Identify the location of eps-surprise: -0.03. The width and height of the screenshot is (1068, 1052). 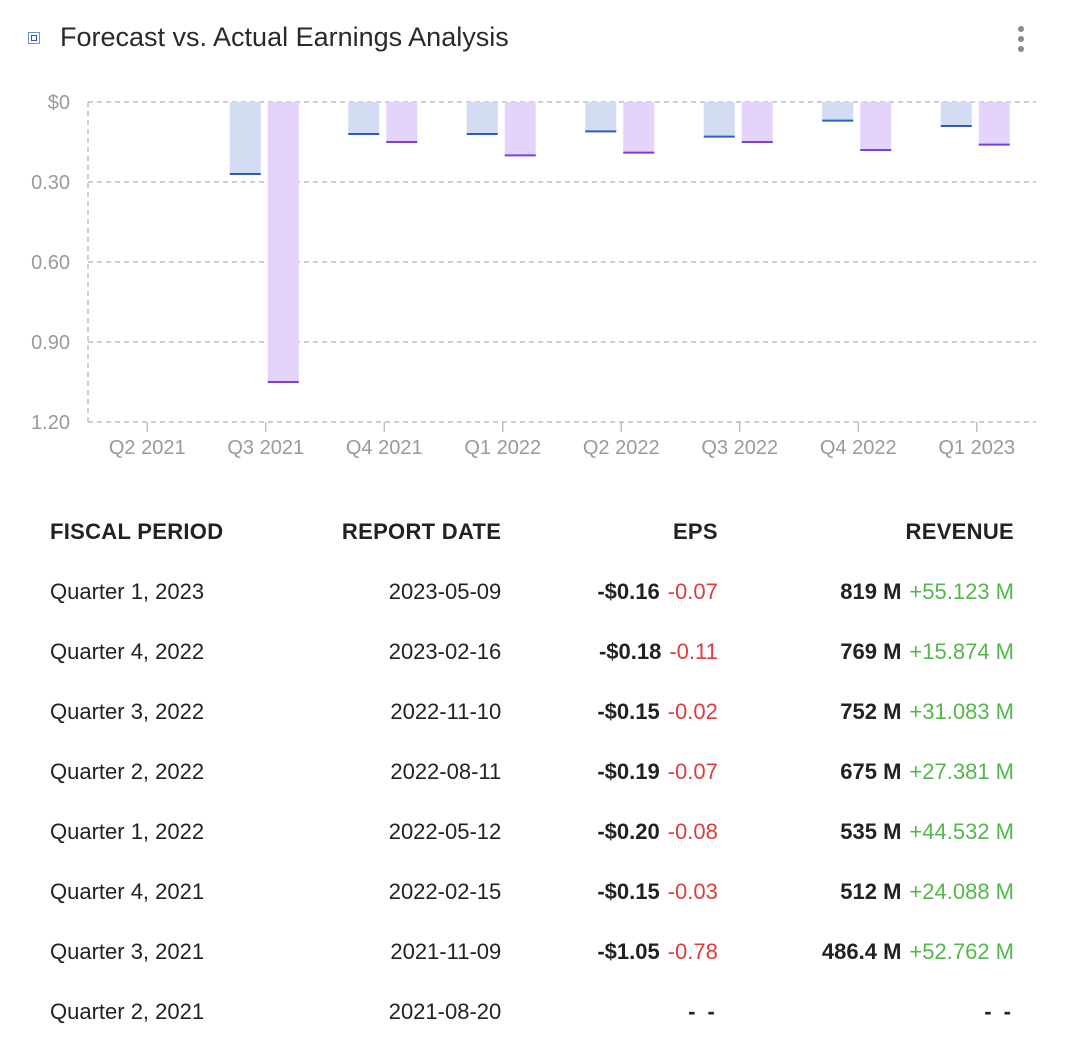
(692, 891).